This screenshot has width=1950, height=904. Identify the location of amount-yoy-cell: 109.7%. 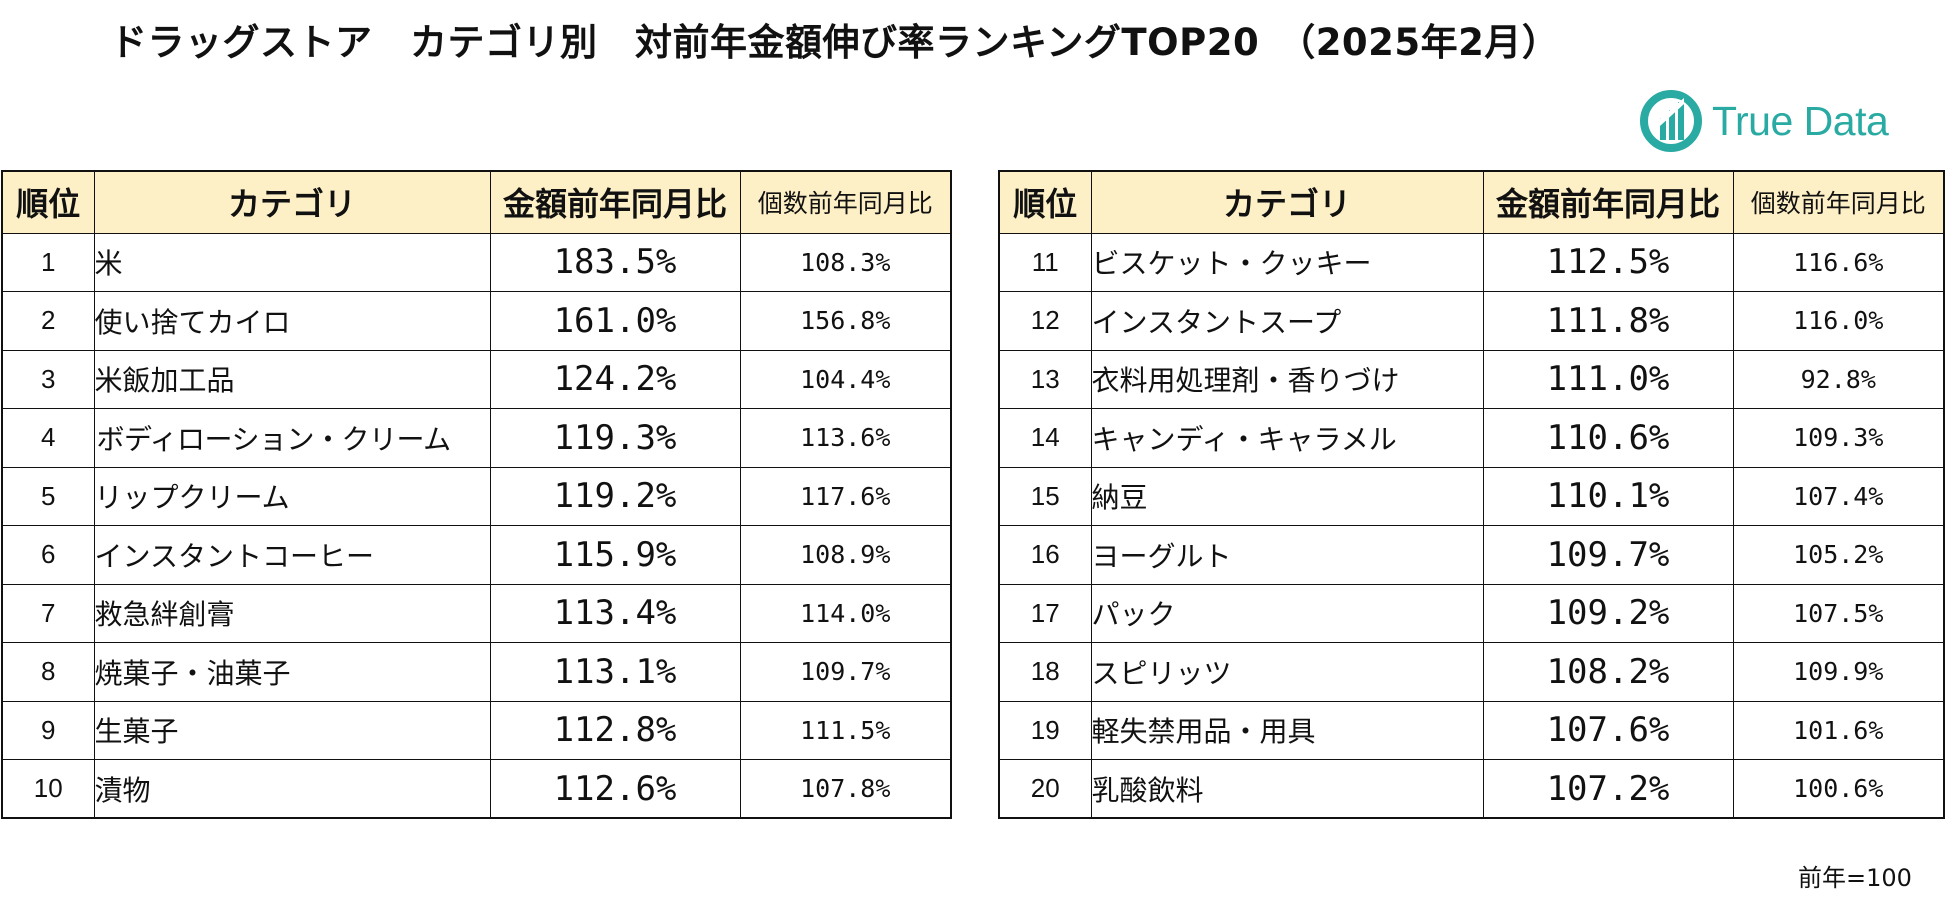
(1608, 555).